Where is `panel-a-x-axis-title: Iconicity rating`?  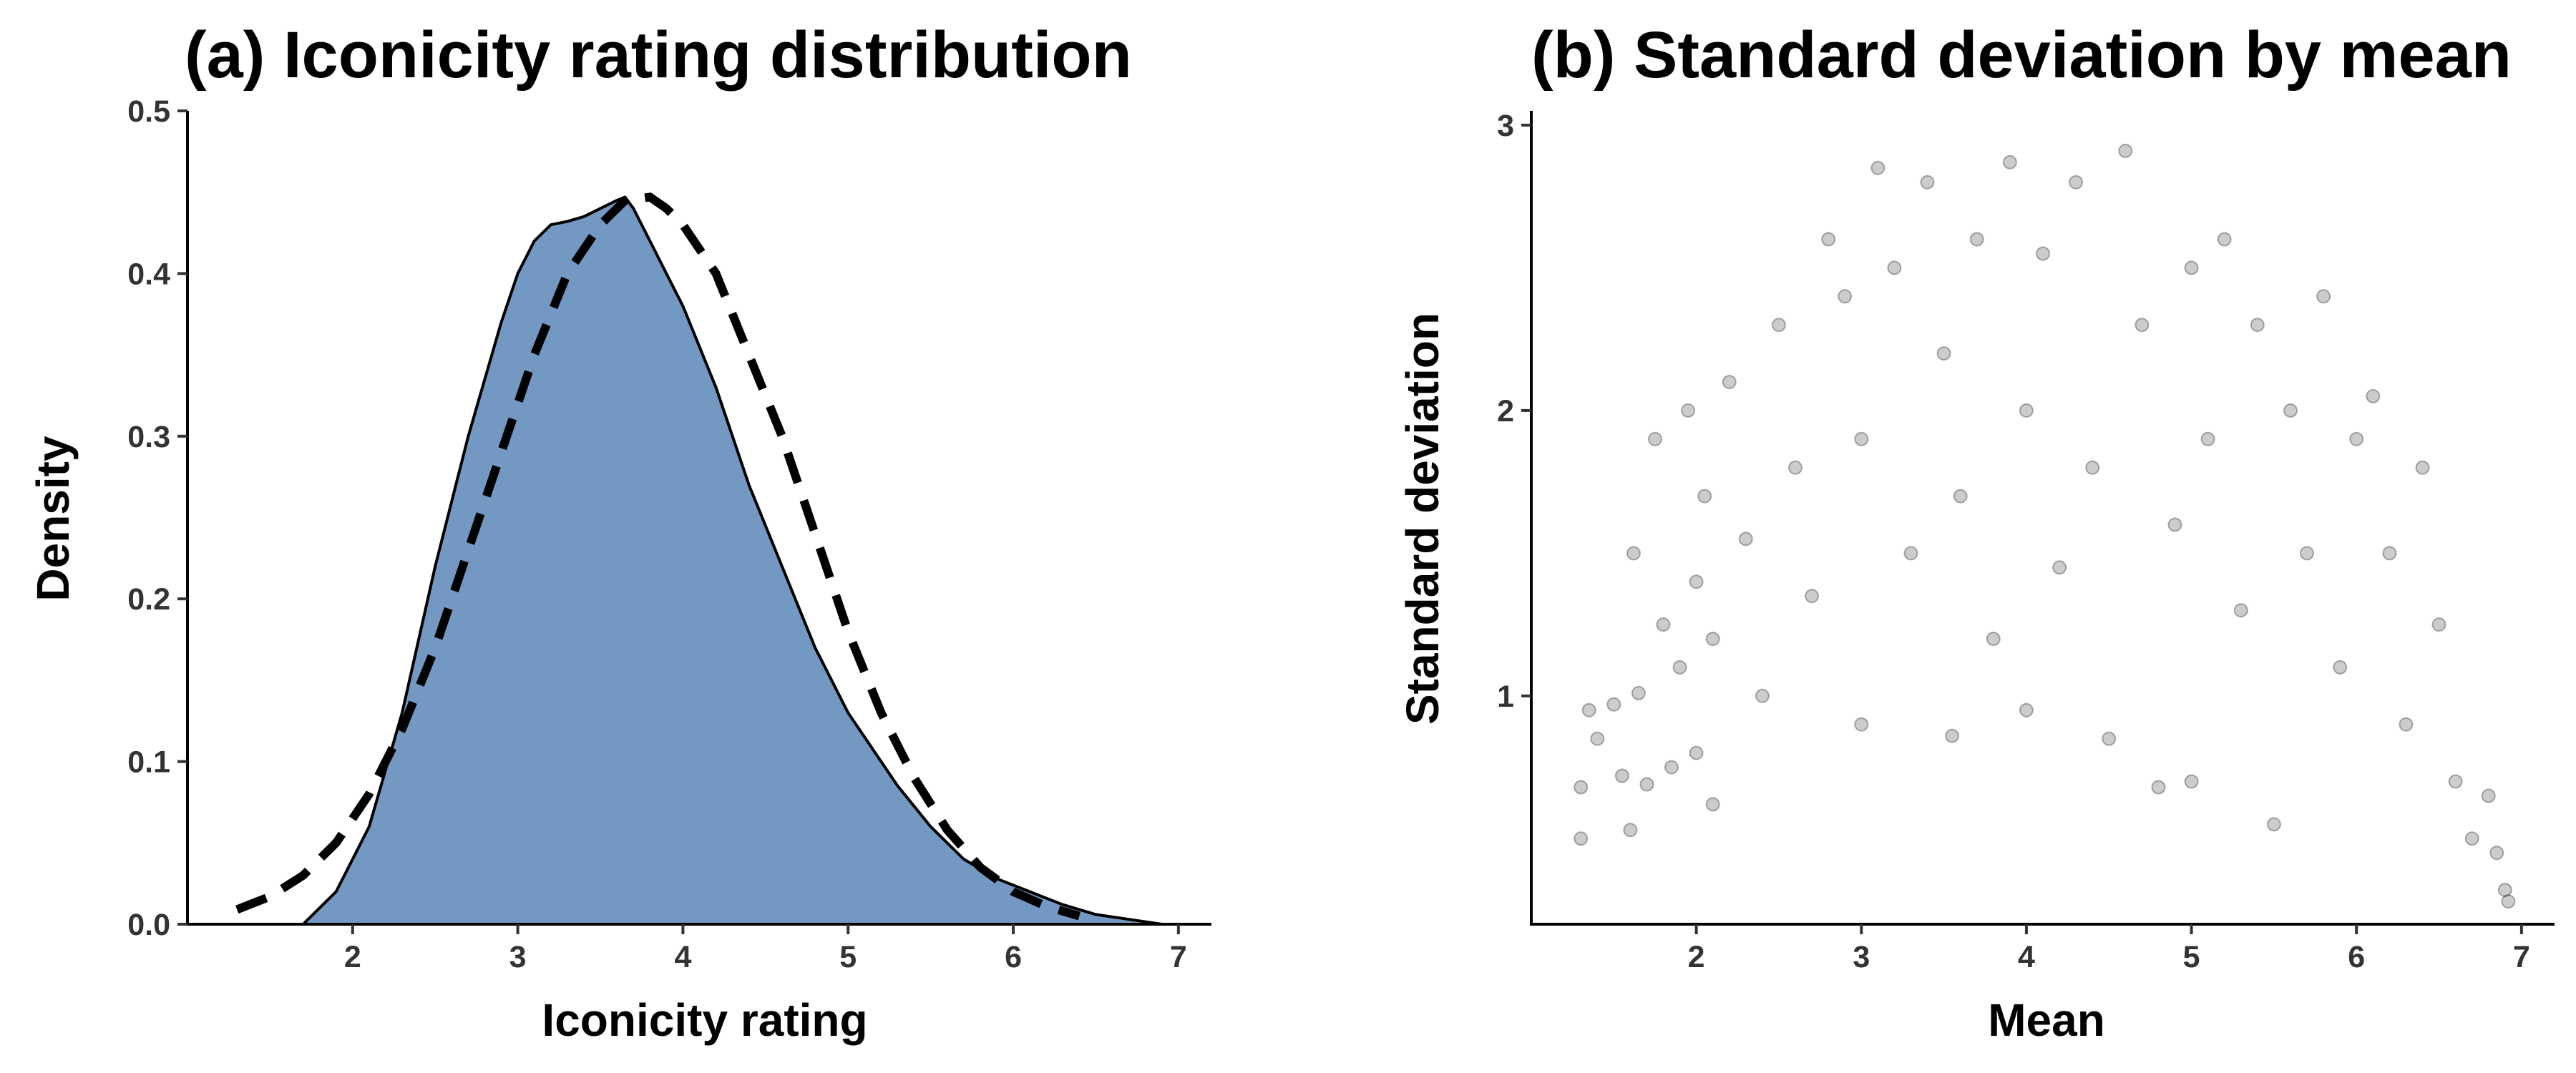 panel-a-x-axis-title: Iconicity rating is located at coordinates (704, 1020).